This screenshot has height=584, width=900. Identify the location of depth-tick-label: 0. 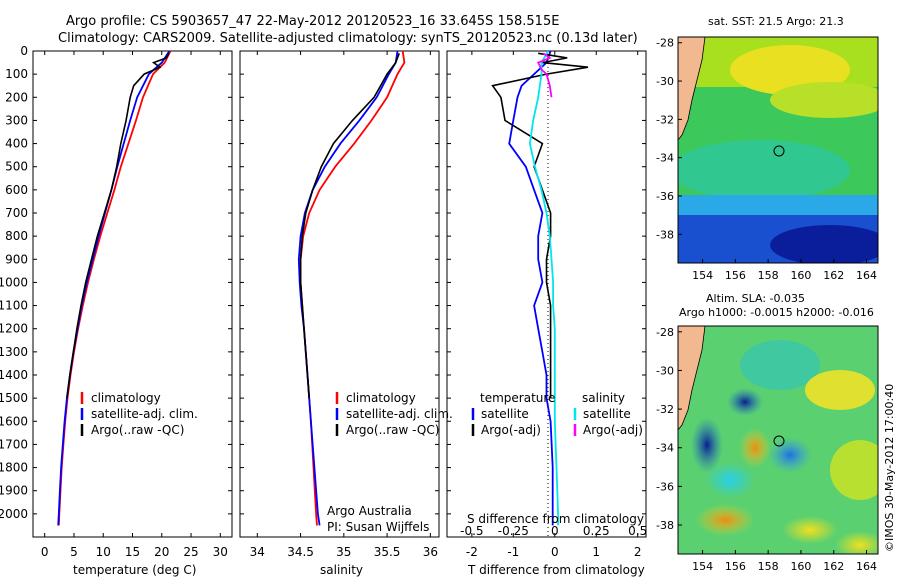
(24, 51).